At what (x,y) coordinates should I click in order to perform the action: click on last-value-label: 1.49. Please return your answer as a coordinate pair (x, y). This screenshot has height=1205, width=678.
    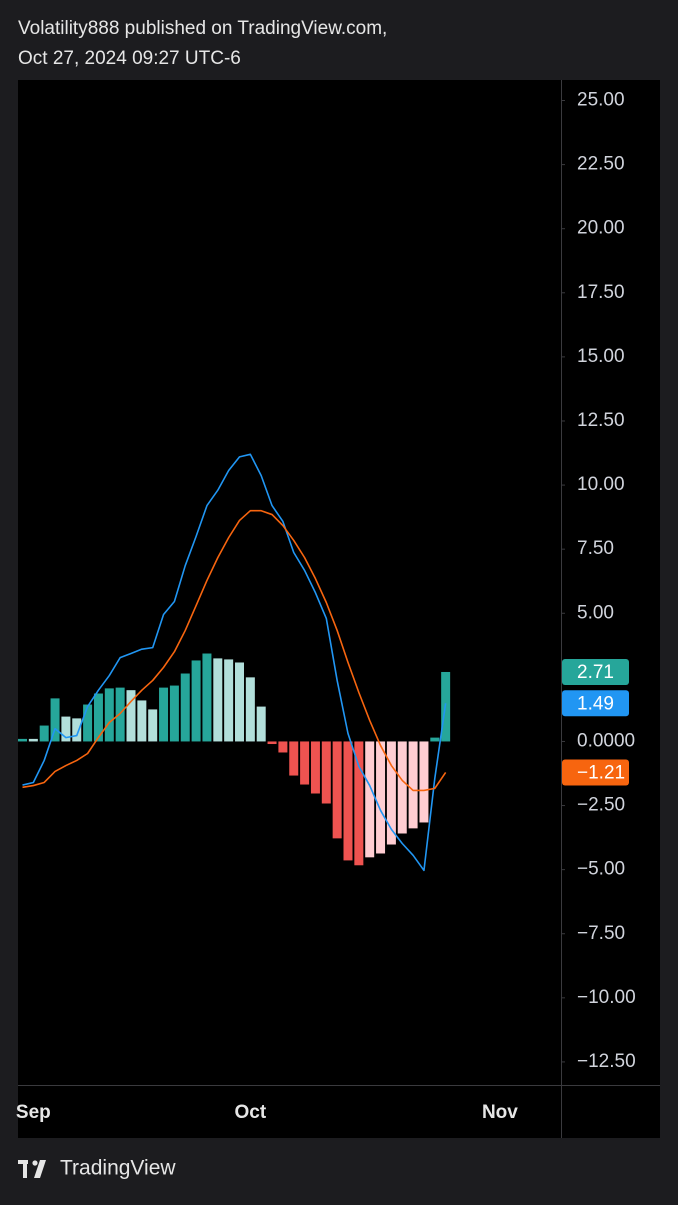
    Looking at the image, I should click on (595, 703).